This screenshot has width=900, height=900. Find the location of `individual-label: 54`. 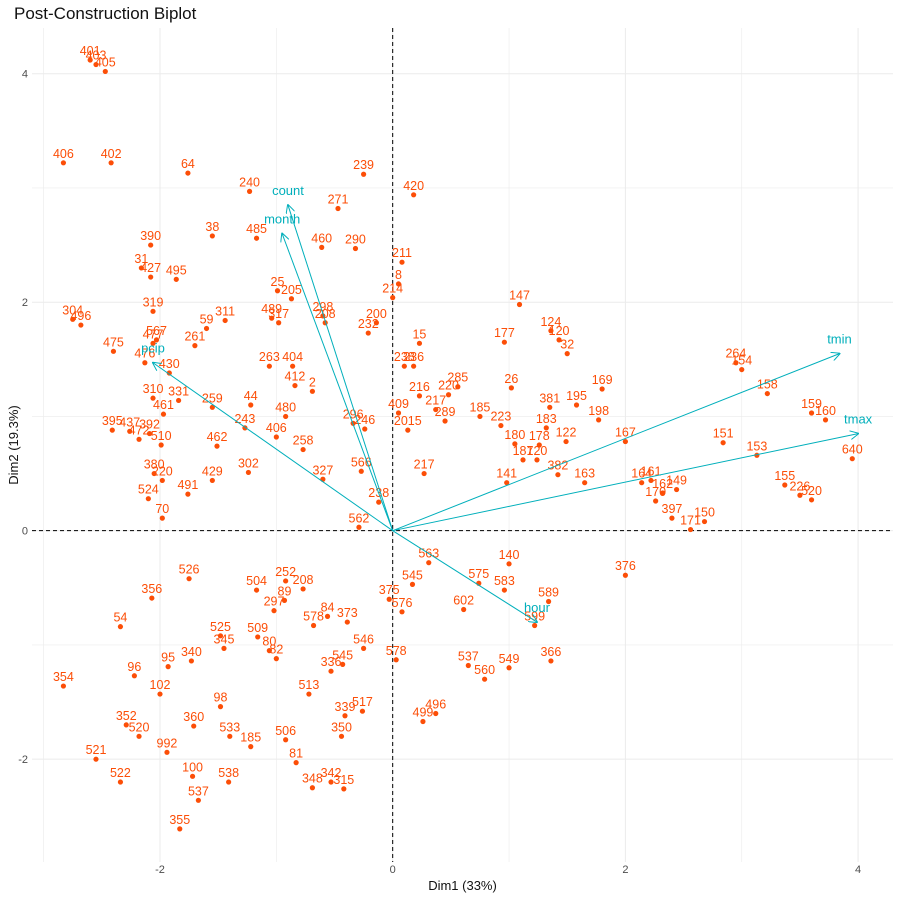

individual-label: 54 is located at coordinates (120, 618).